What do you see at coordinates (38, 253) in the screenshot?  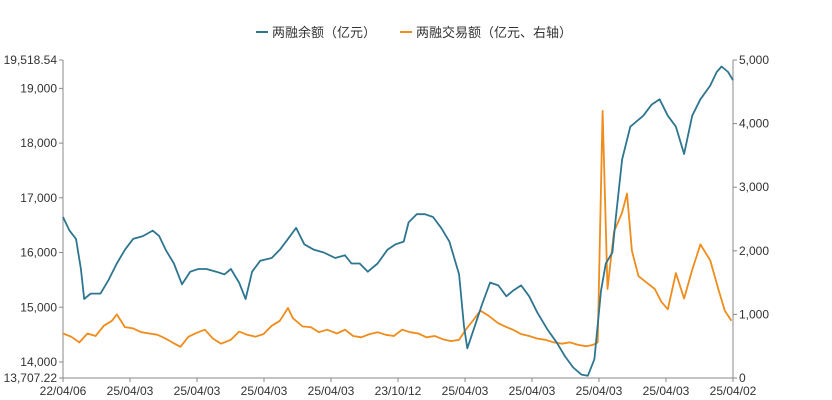 I see `y-left-tick-label: 16,000` at bounding box center [38, 253].